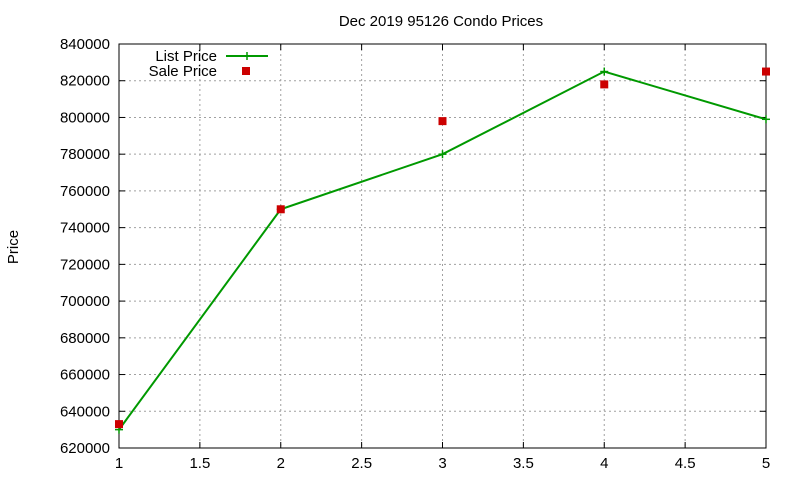 This screenshot has width=800, height=485. I want to click on x-tick-label: 1.5, so click(199, 463).